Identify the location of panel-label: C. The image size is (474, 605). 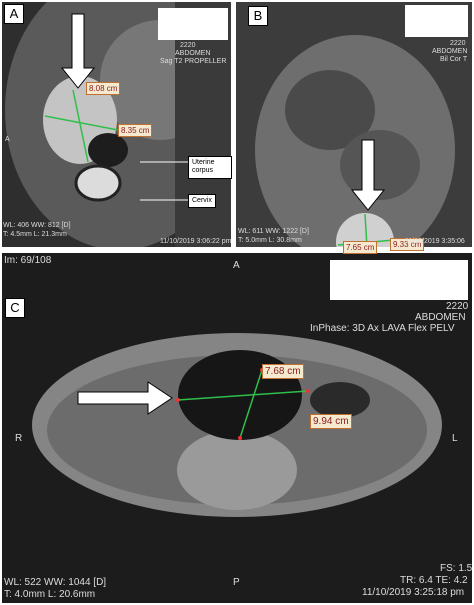
(15, 308).